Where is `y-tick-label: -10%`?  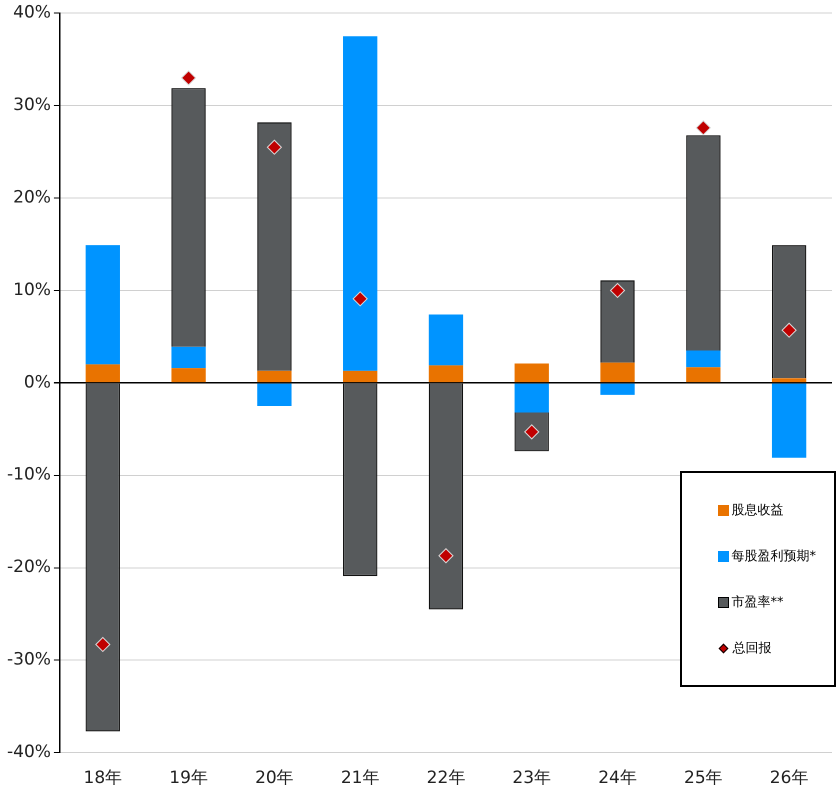
y-tick-label: -10% is located at coordinates (29, 474).